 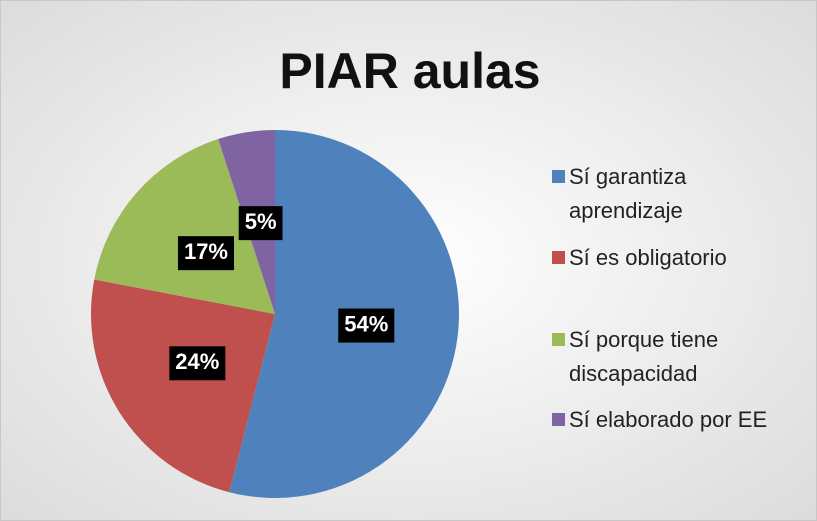 I want to click on data-label: 5%, so click(x=260, y=223).